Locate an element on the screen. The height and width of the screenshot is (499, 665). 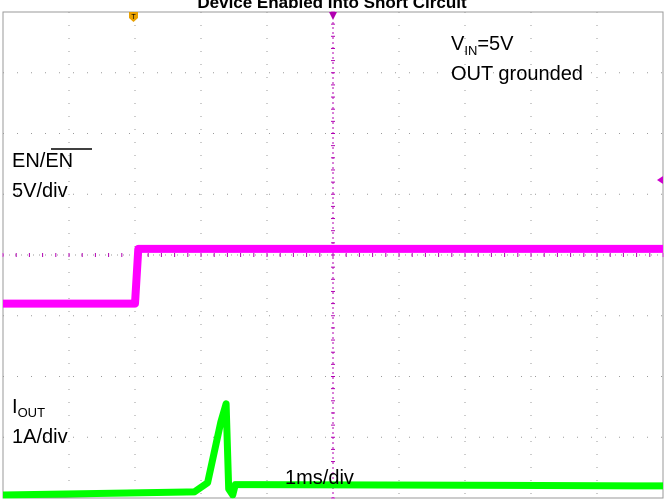
svg-text: T is located at coordinates (133, 17).